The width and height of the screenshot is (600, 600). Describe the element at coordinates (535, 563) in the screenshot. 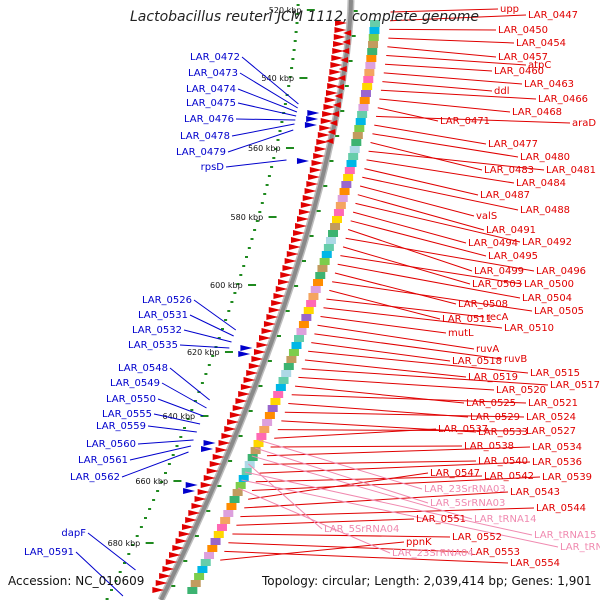

I see `feature-label: LAR_0554` at that location.